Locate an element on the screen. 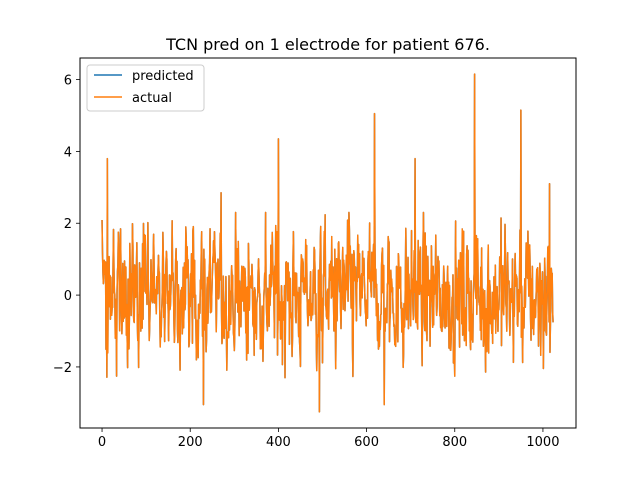  legend-box is located at coordinates (145, 88).